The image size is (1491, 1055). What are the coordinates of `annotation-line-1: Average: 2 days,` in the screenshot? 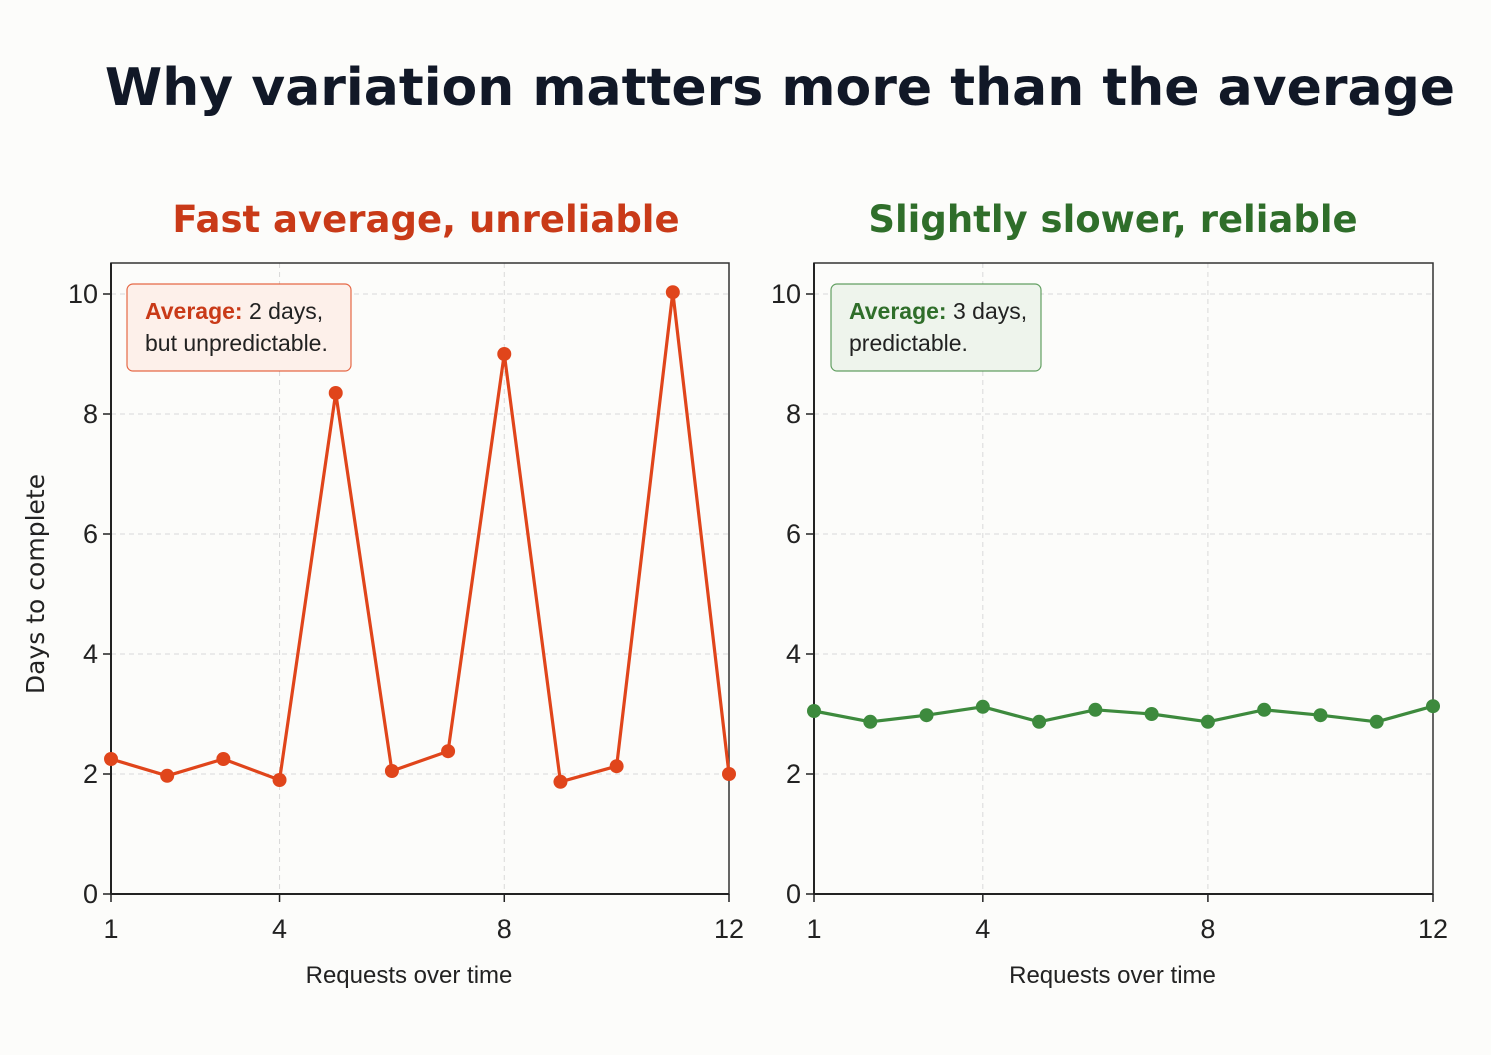 It's located at (234, 311).